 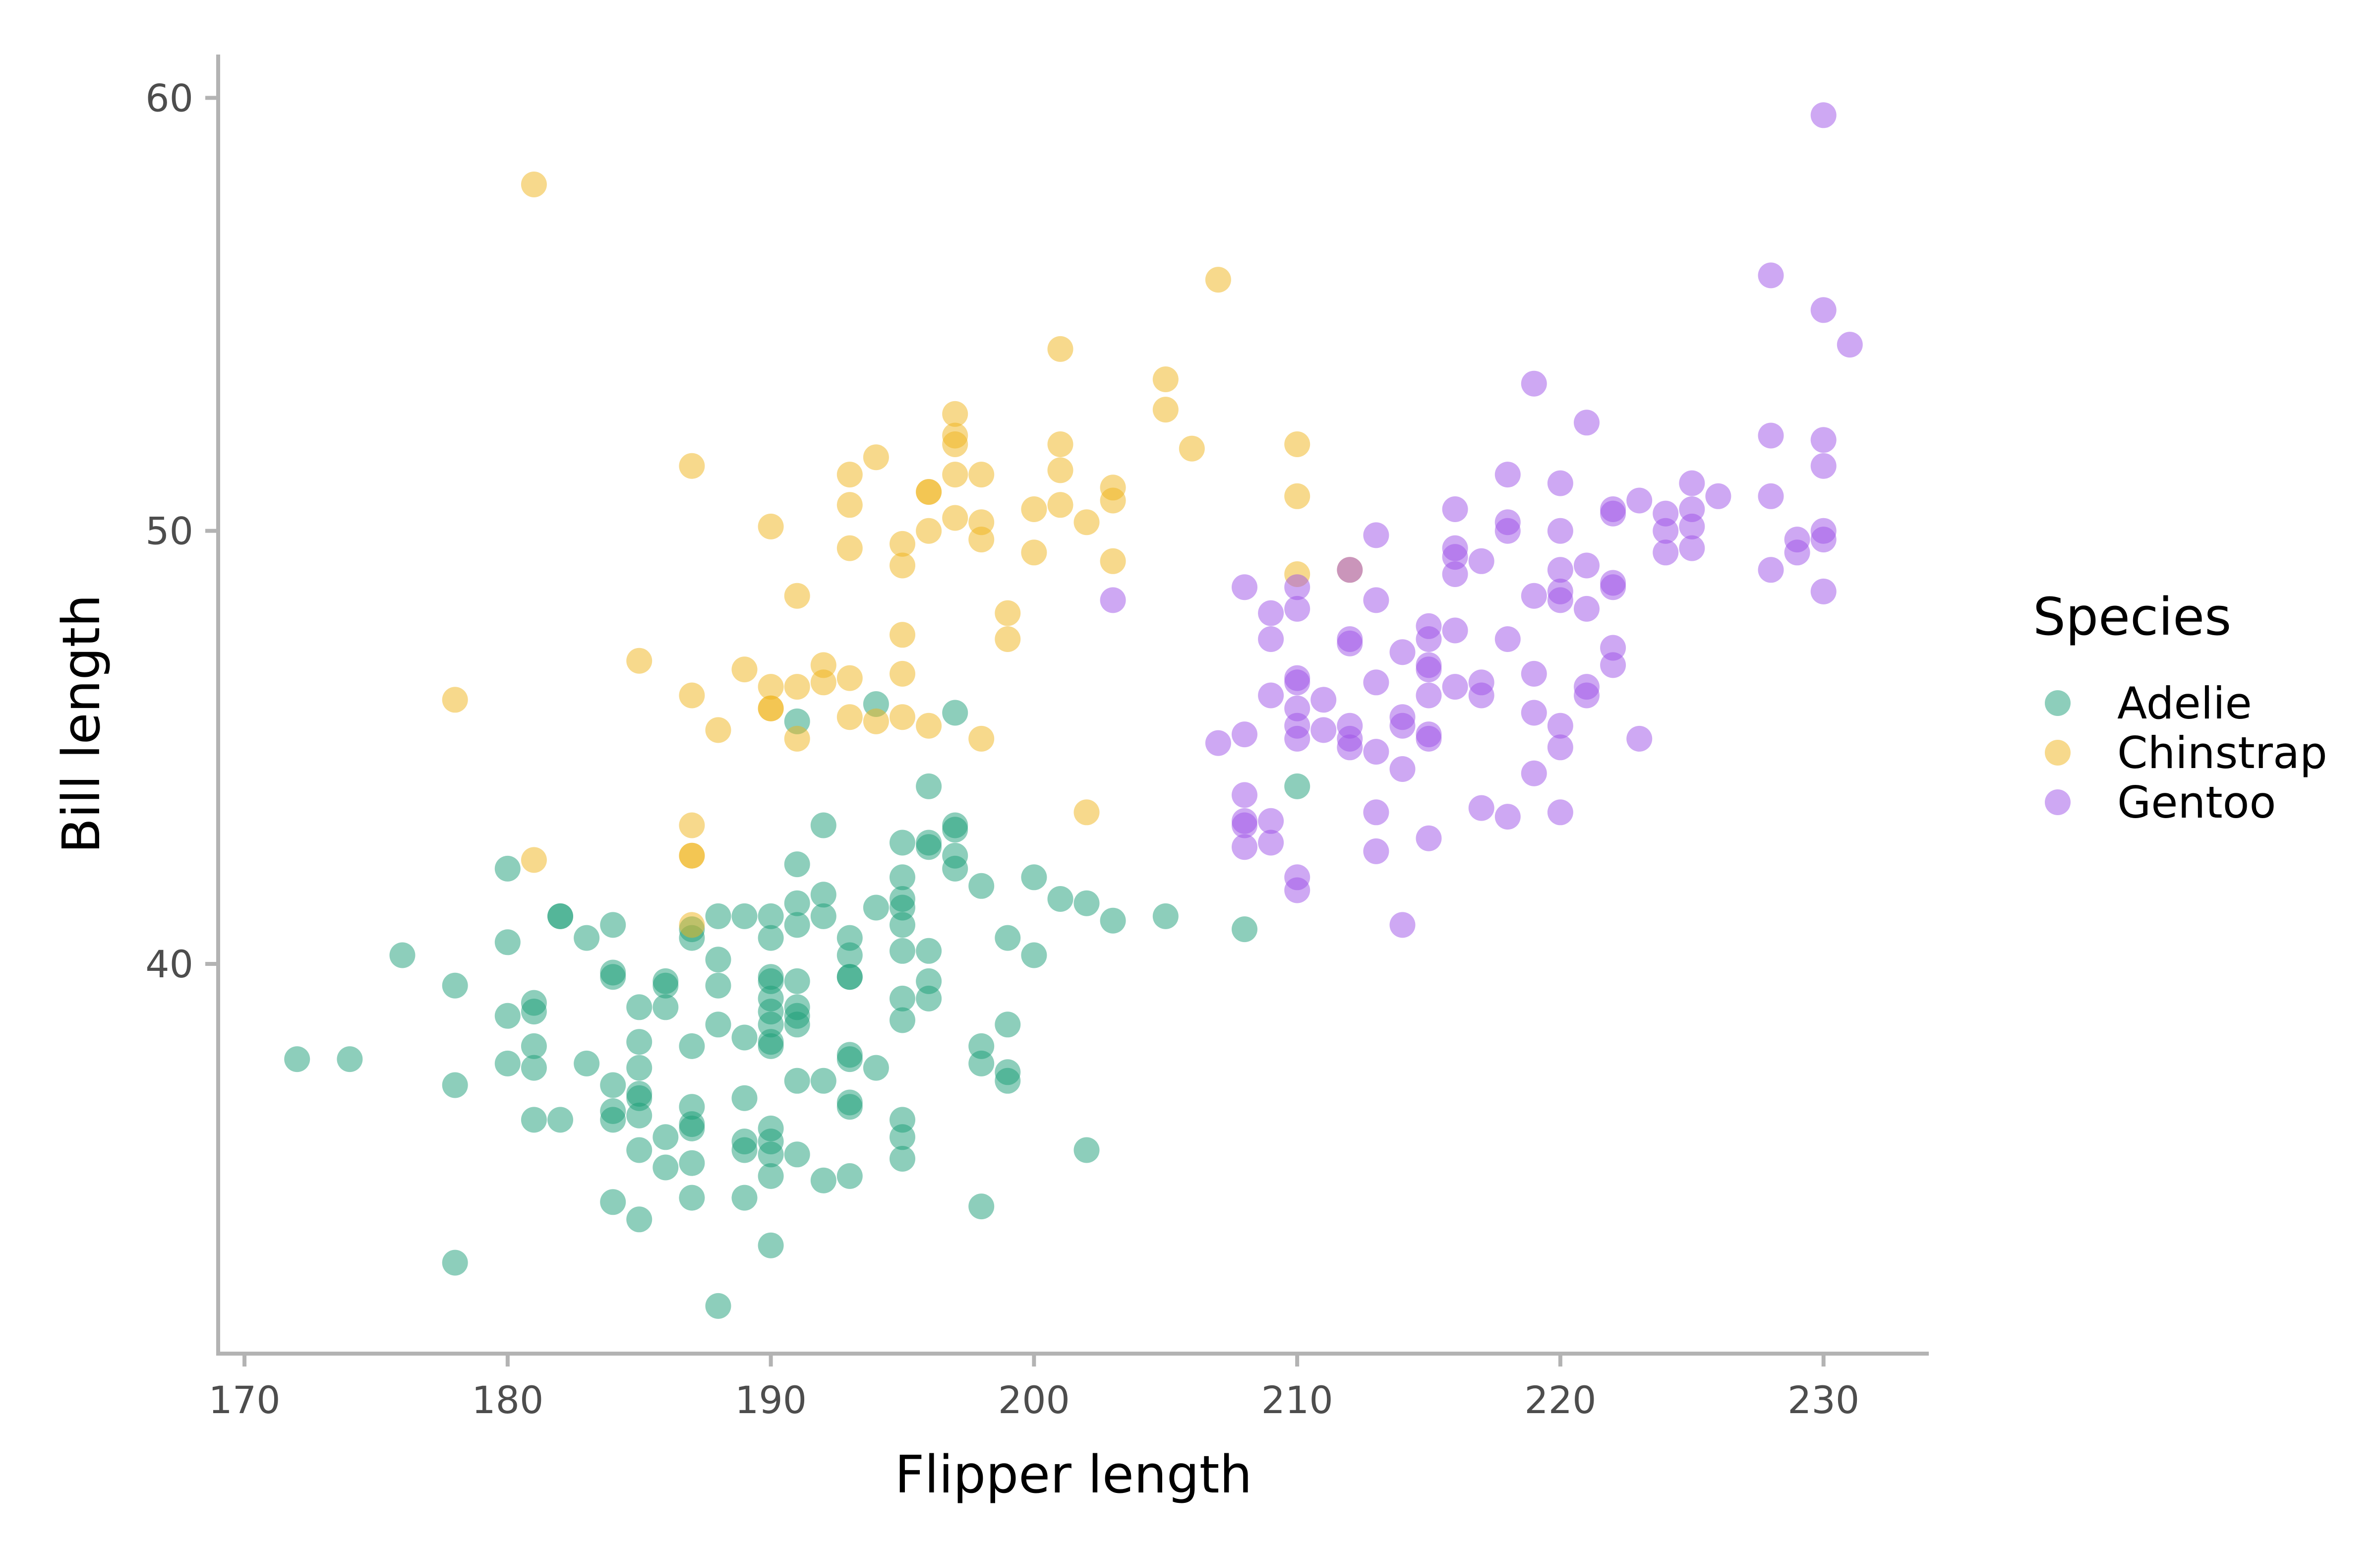 What do you see at coordinates (1823, 1400) in the screenshot?
I see `x-tick-label: 230` at bounding box center [1823, 1400].